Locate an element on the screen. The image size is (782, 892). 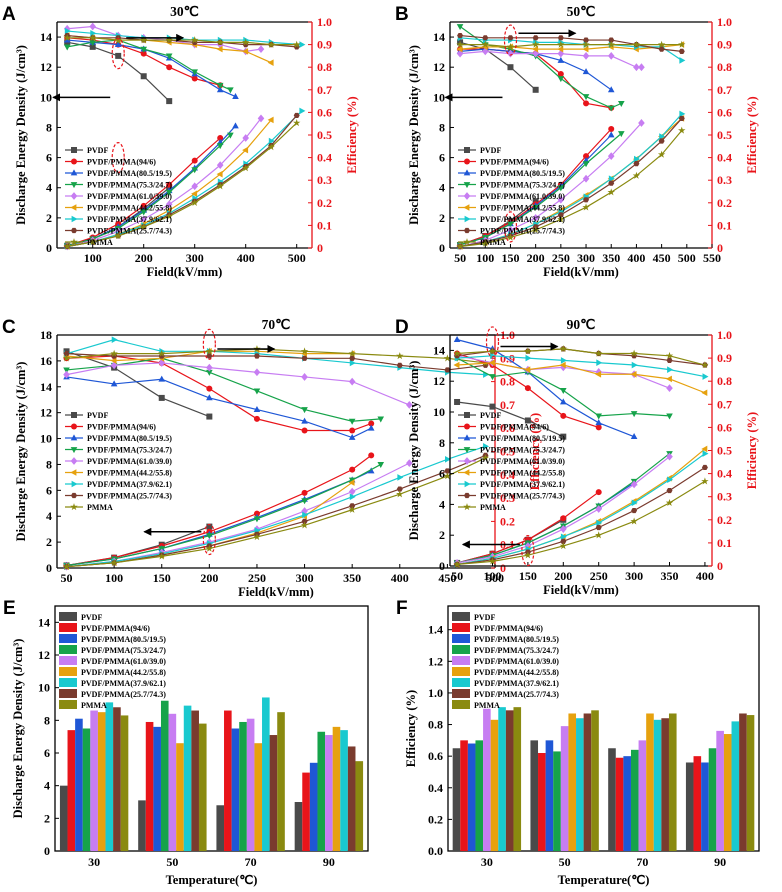
y-tick-label: 8 is located at coordinates (47, 720).